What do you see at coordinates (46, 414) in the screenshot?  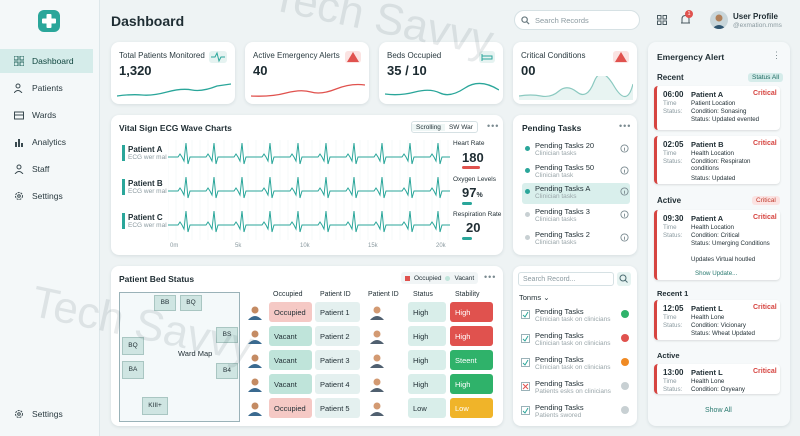 I see `sidebar-settings-bottom: Settings` at bounding box center [46, 414].